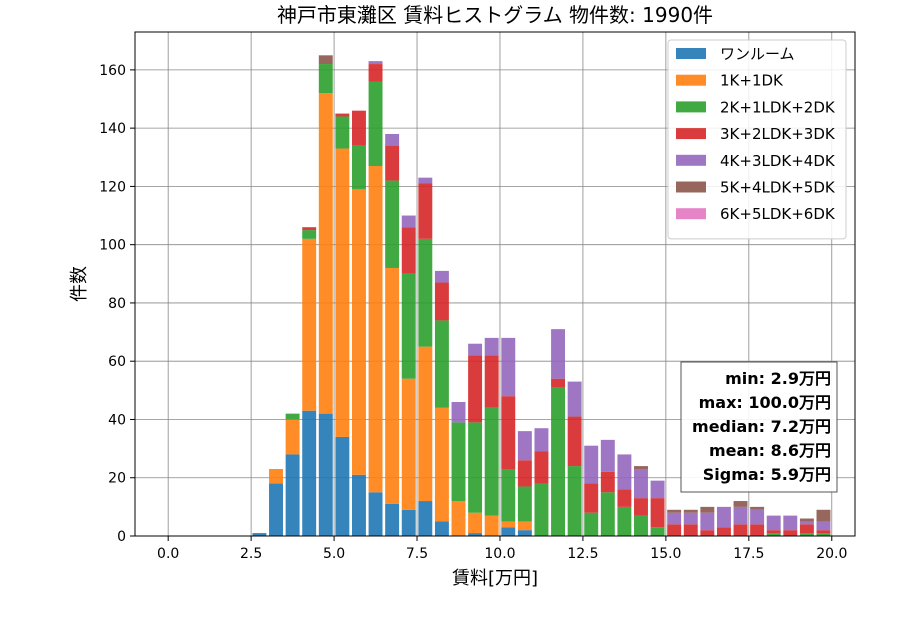 The image size is (900, 630). I want to click on stats-line: max: 100.0万円, so click(765, 402).